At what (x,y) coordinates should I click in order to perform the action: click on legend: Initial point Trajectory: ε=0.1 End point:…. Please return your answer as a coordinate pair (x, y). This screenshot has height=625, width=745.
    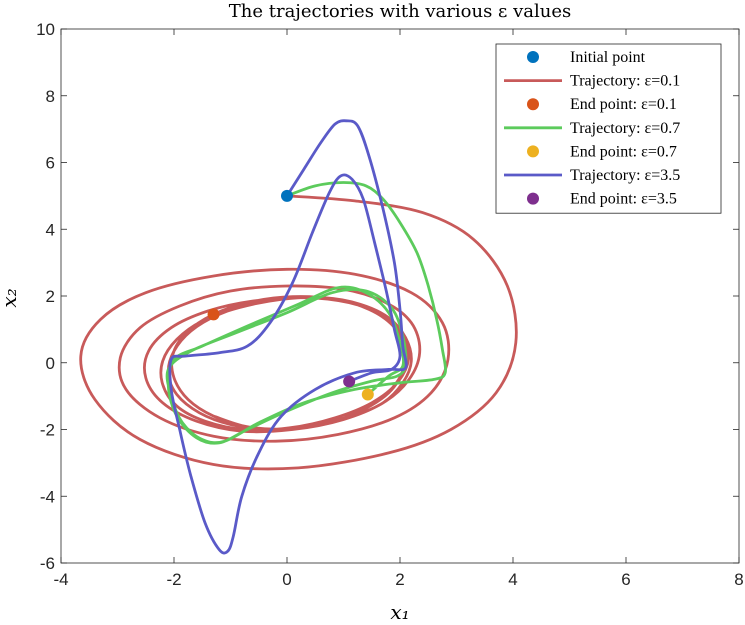
    Looking at the image, I should click on (608, 128).